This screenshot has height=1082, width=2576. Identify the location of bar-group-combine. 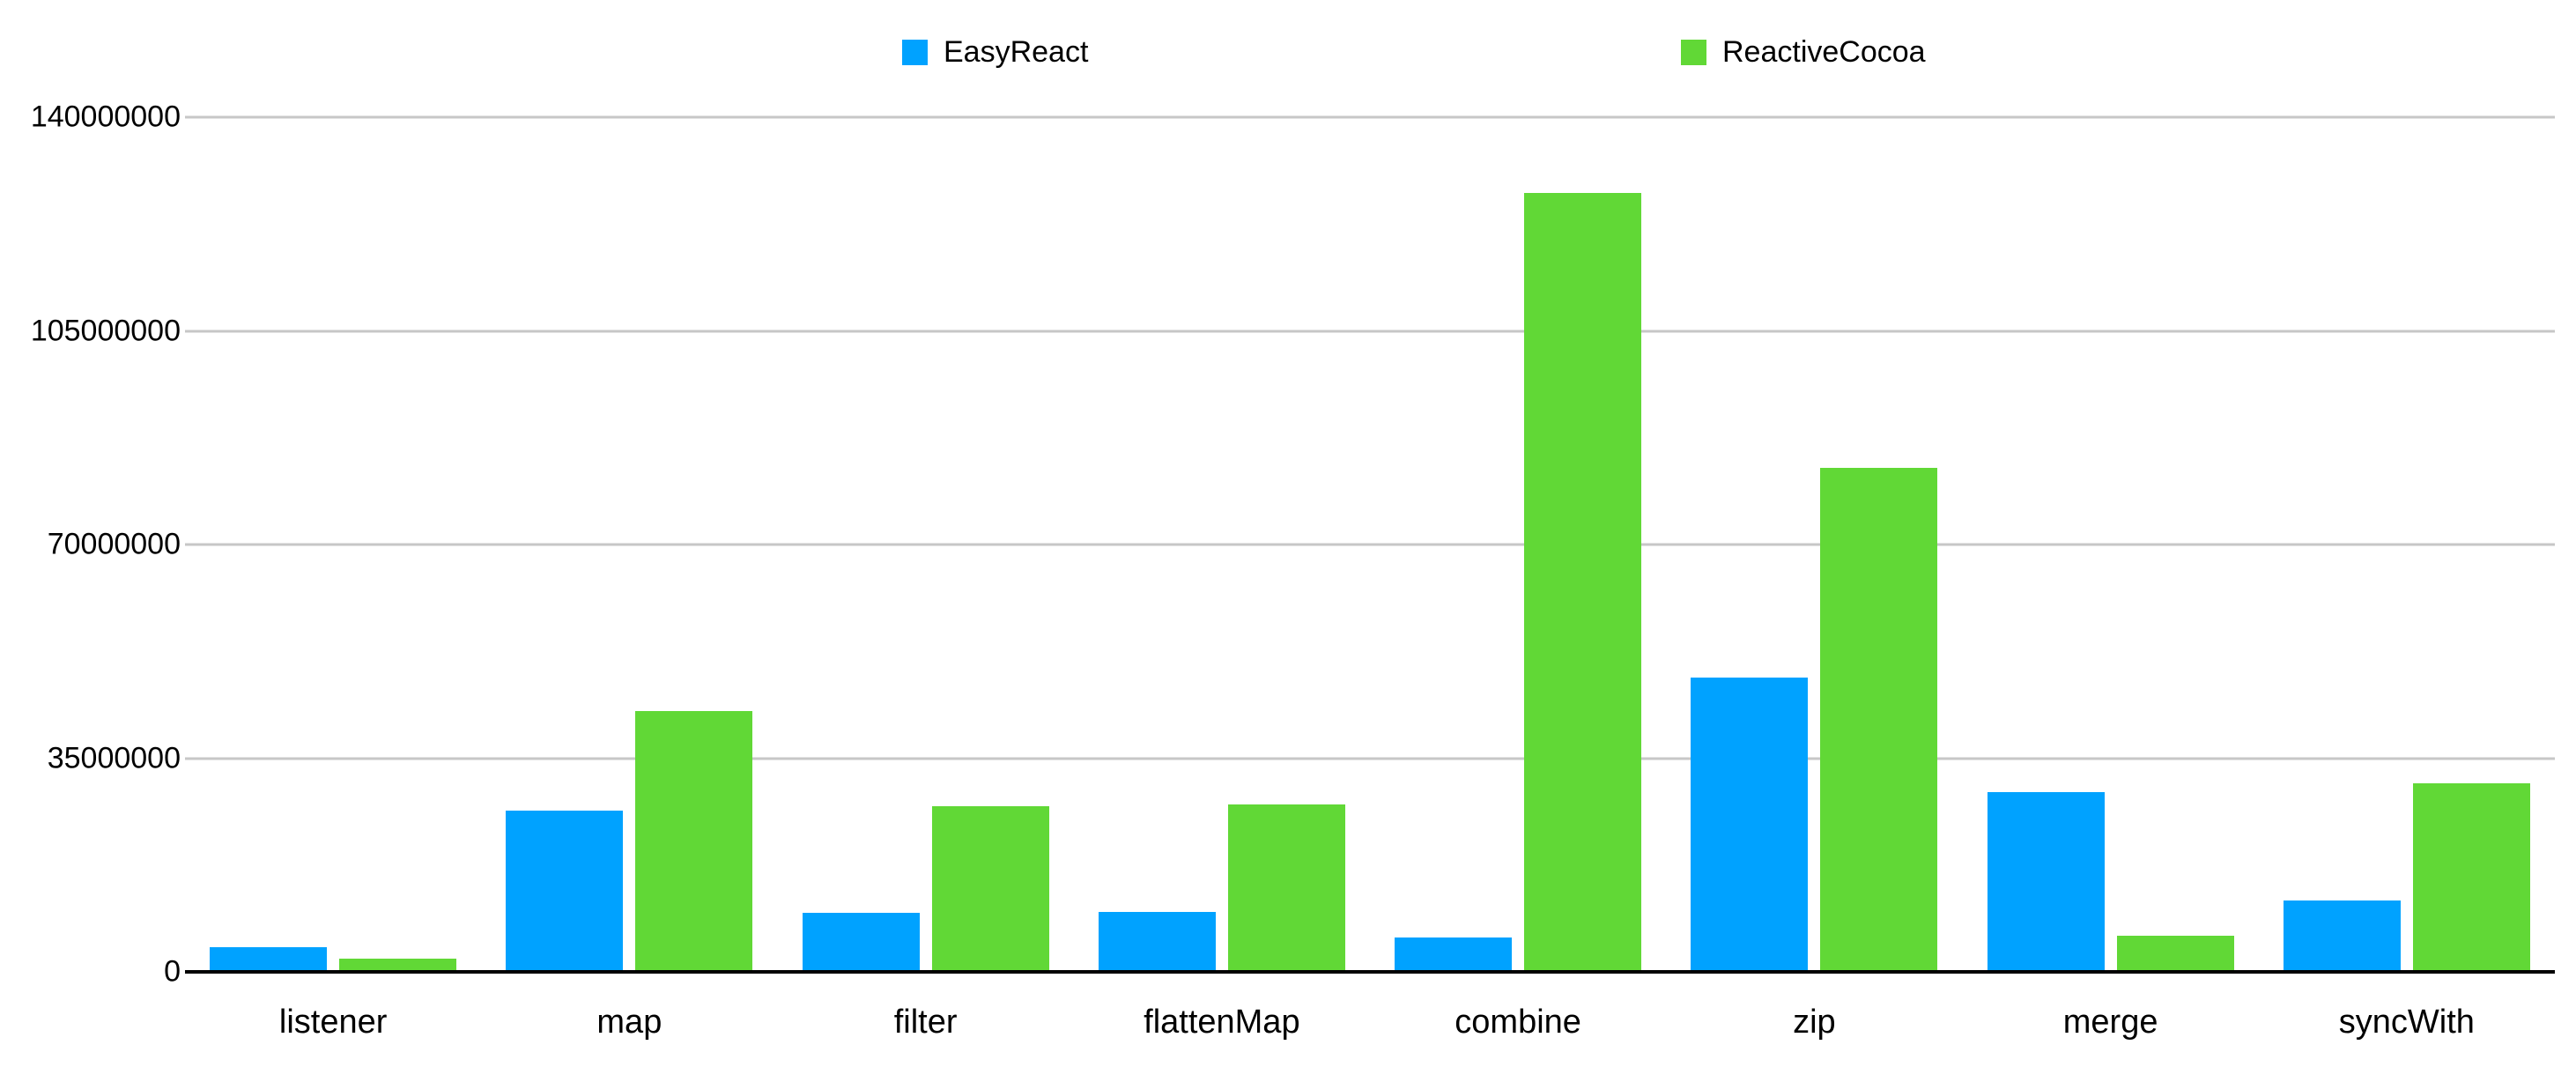
(1518, 544).